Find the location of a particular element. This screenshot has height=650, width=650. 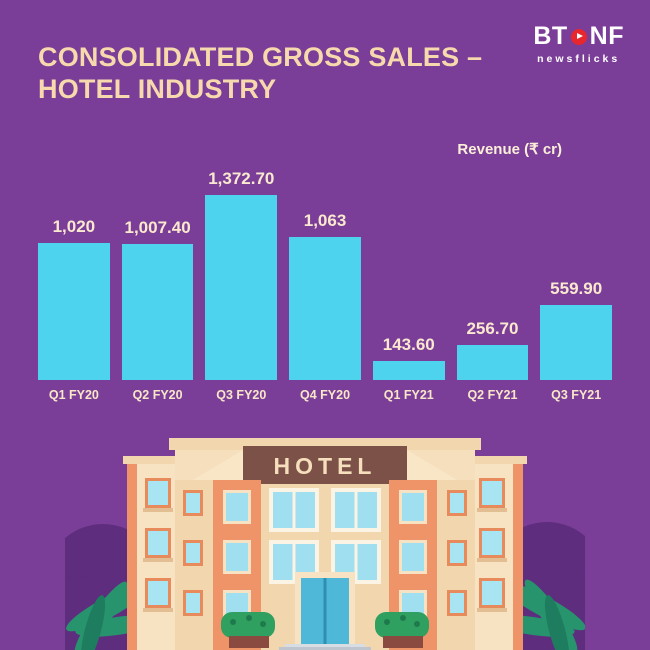

bar-value-label: 1,063 is located at coordinates (325, 220).